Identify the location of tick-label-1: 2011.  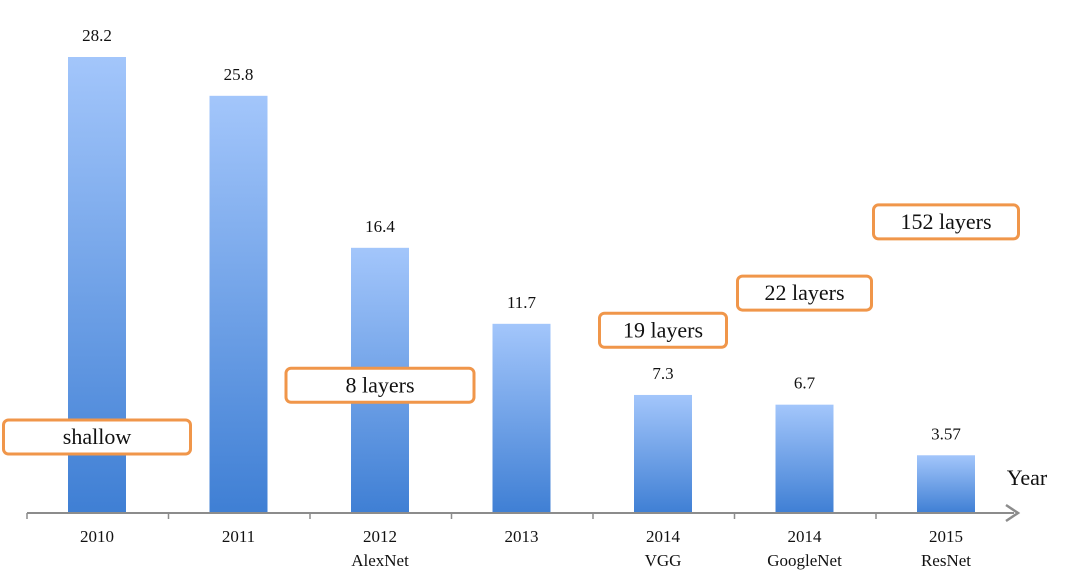
(238, 536).